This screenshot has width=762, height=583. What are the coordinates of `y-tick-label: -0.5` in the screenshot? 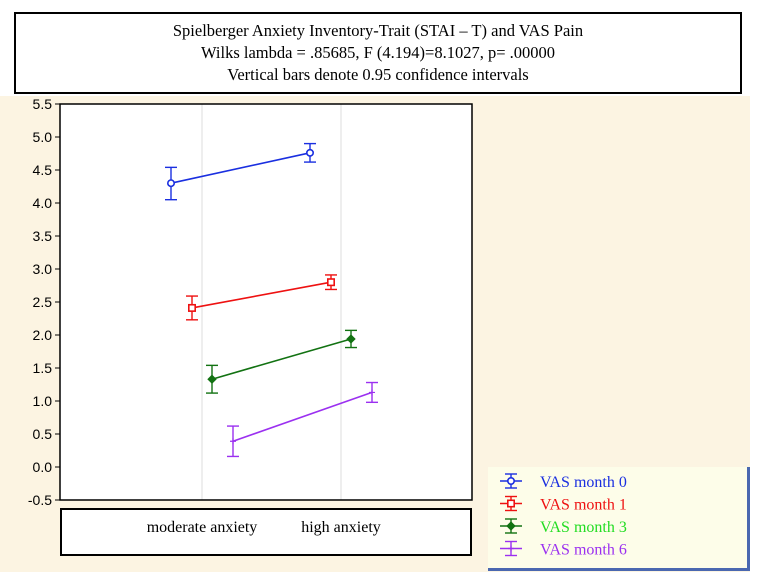 It's located at (40, 500).